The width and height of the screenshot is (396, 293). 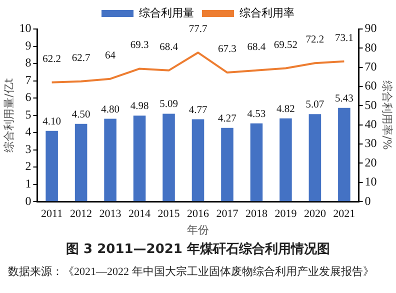 I want to click on x-tick-label: 2013, so click(x=110, y=214).